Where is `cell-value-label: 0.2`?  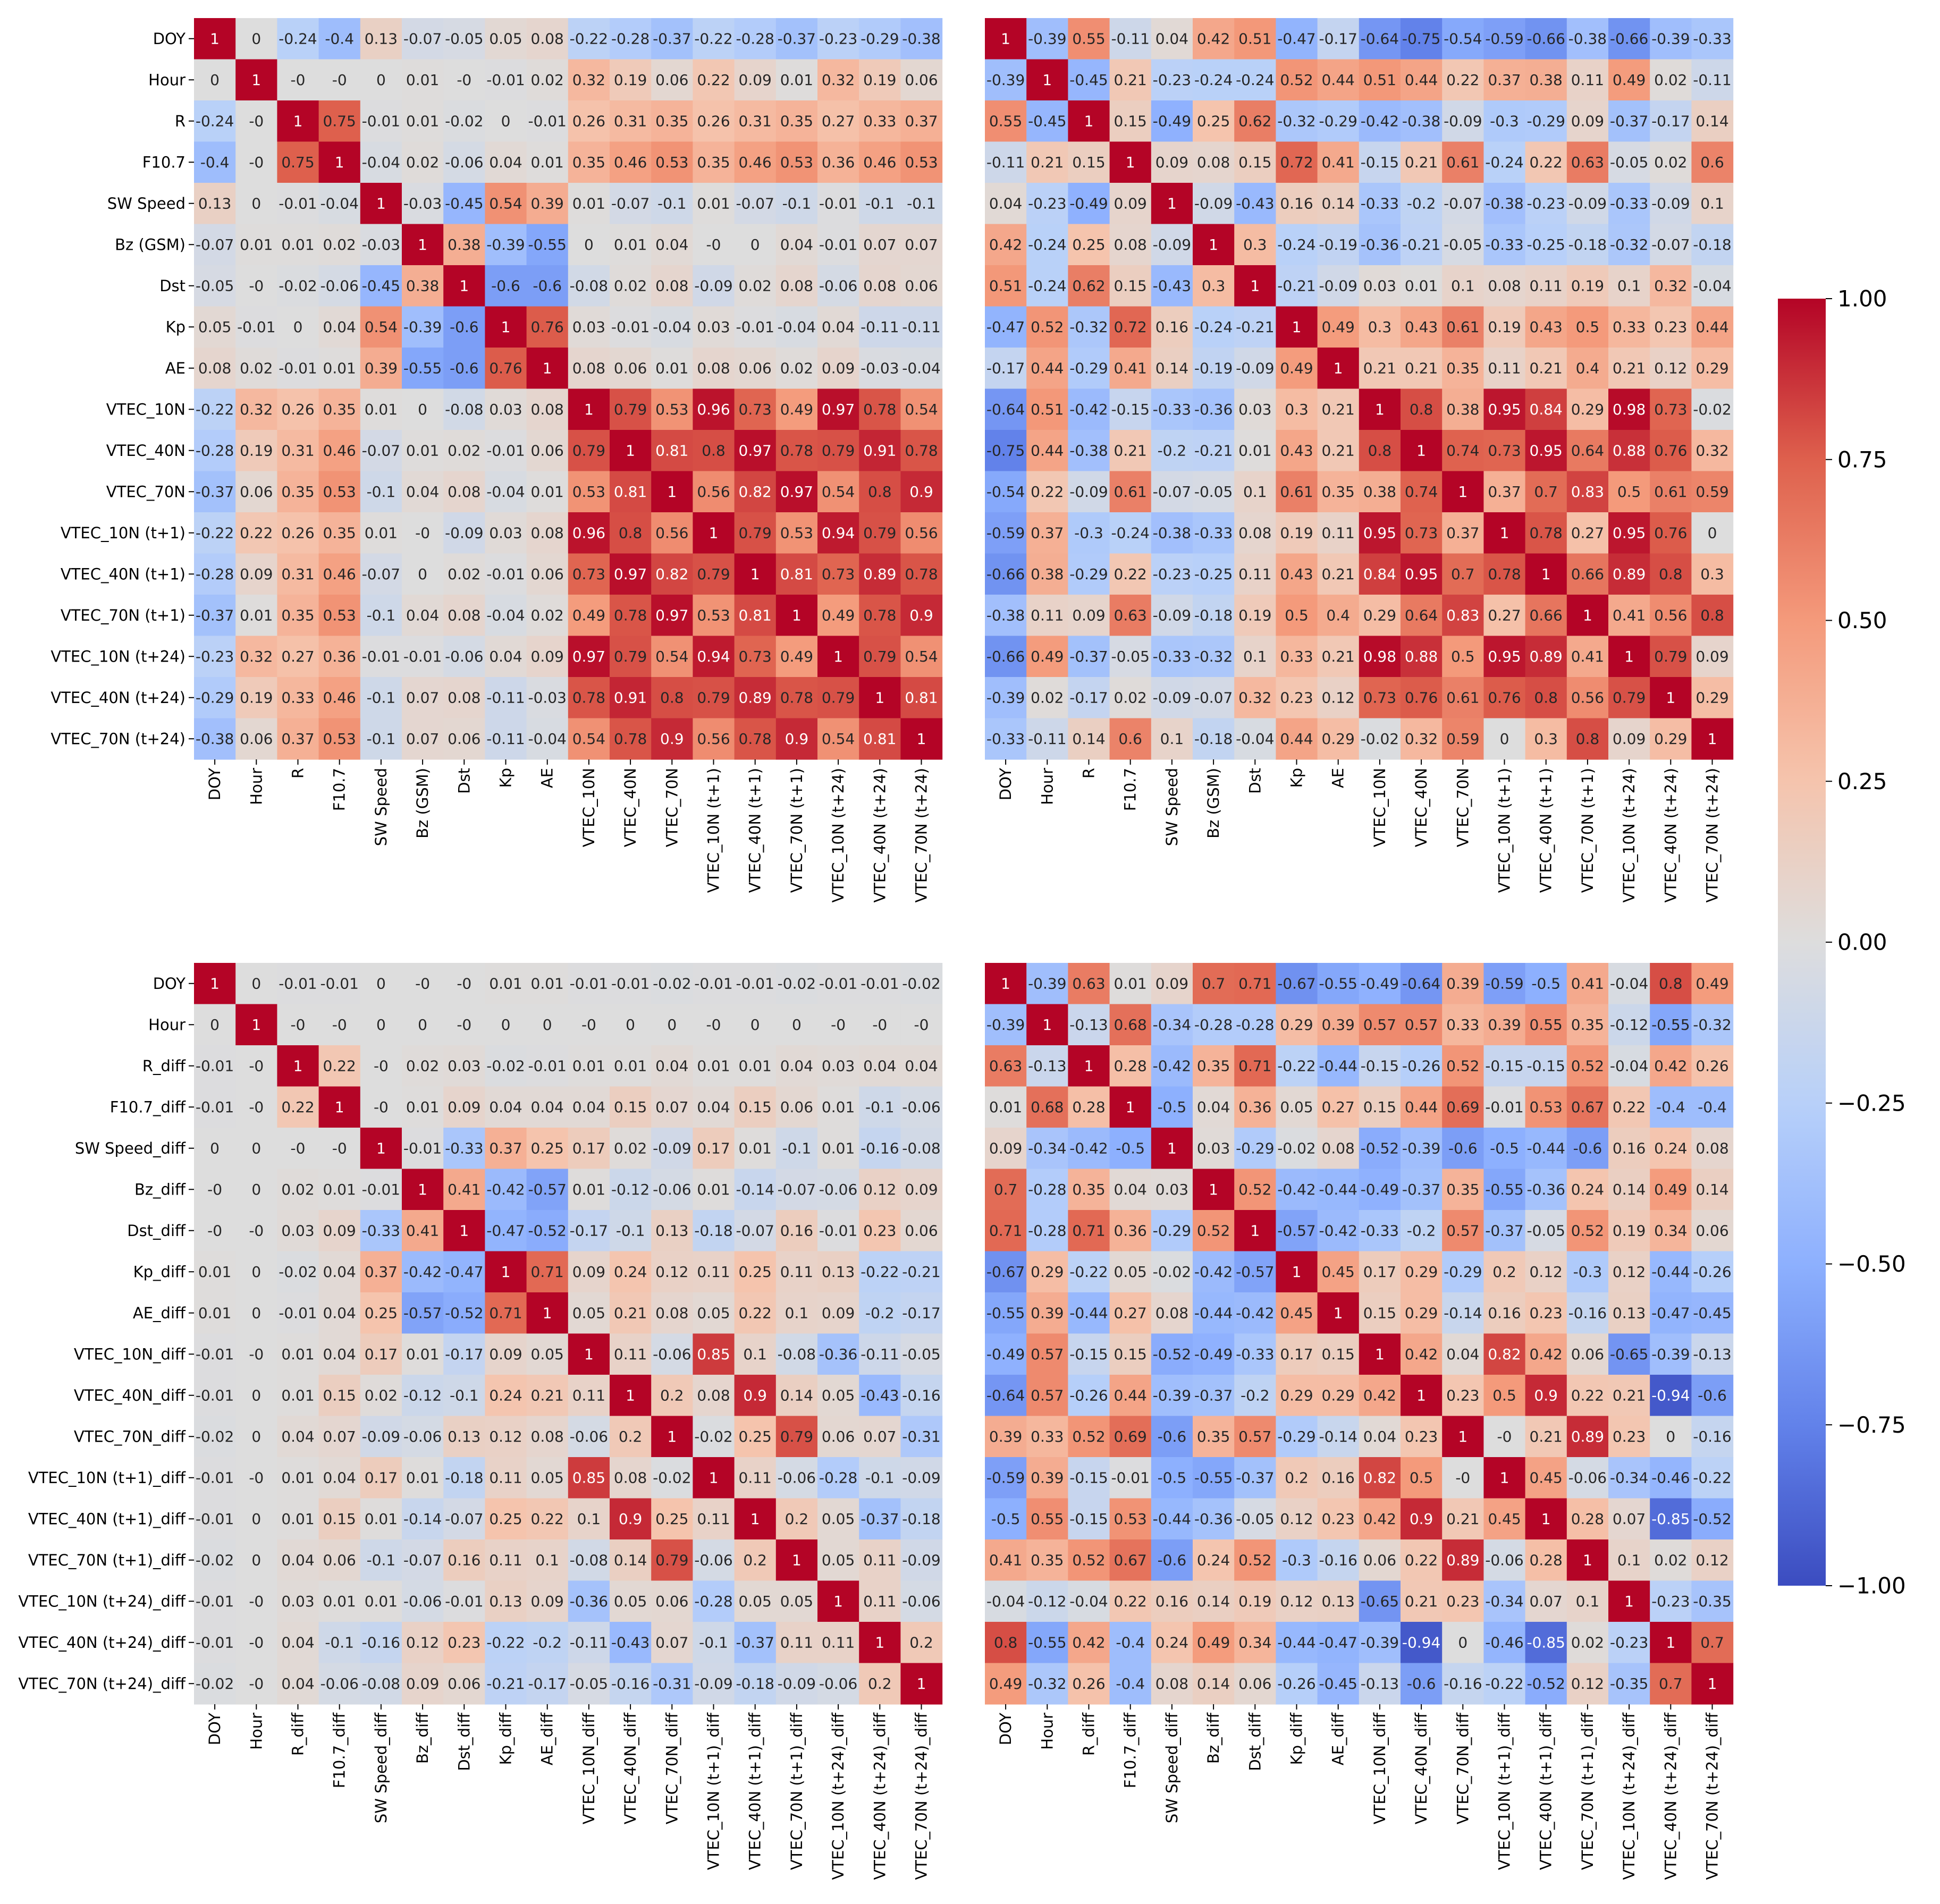
cell-value-label: 0.2 is located at coordinates (672, 1395).